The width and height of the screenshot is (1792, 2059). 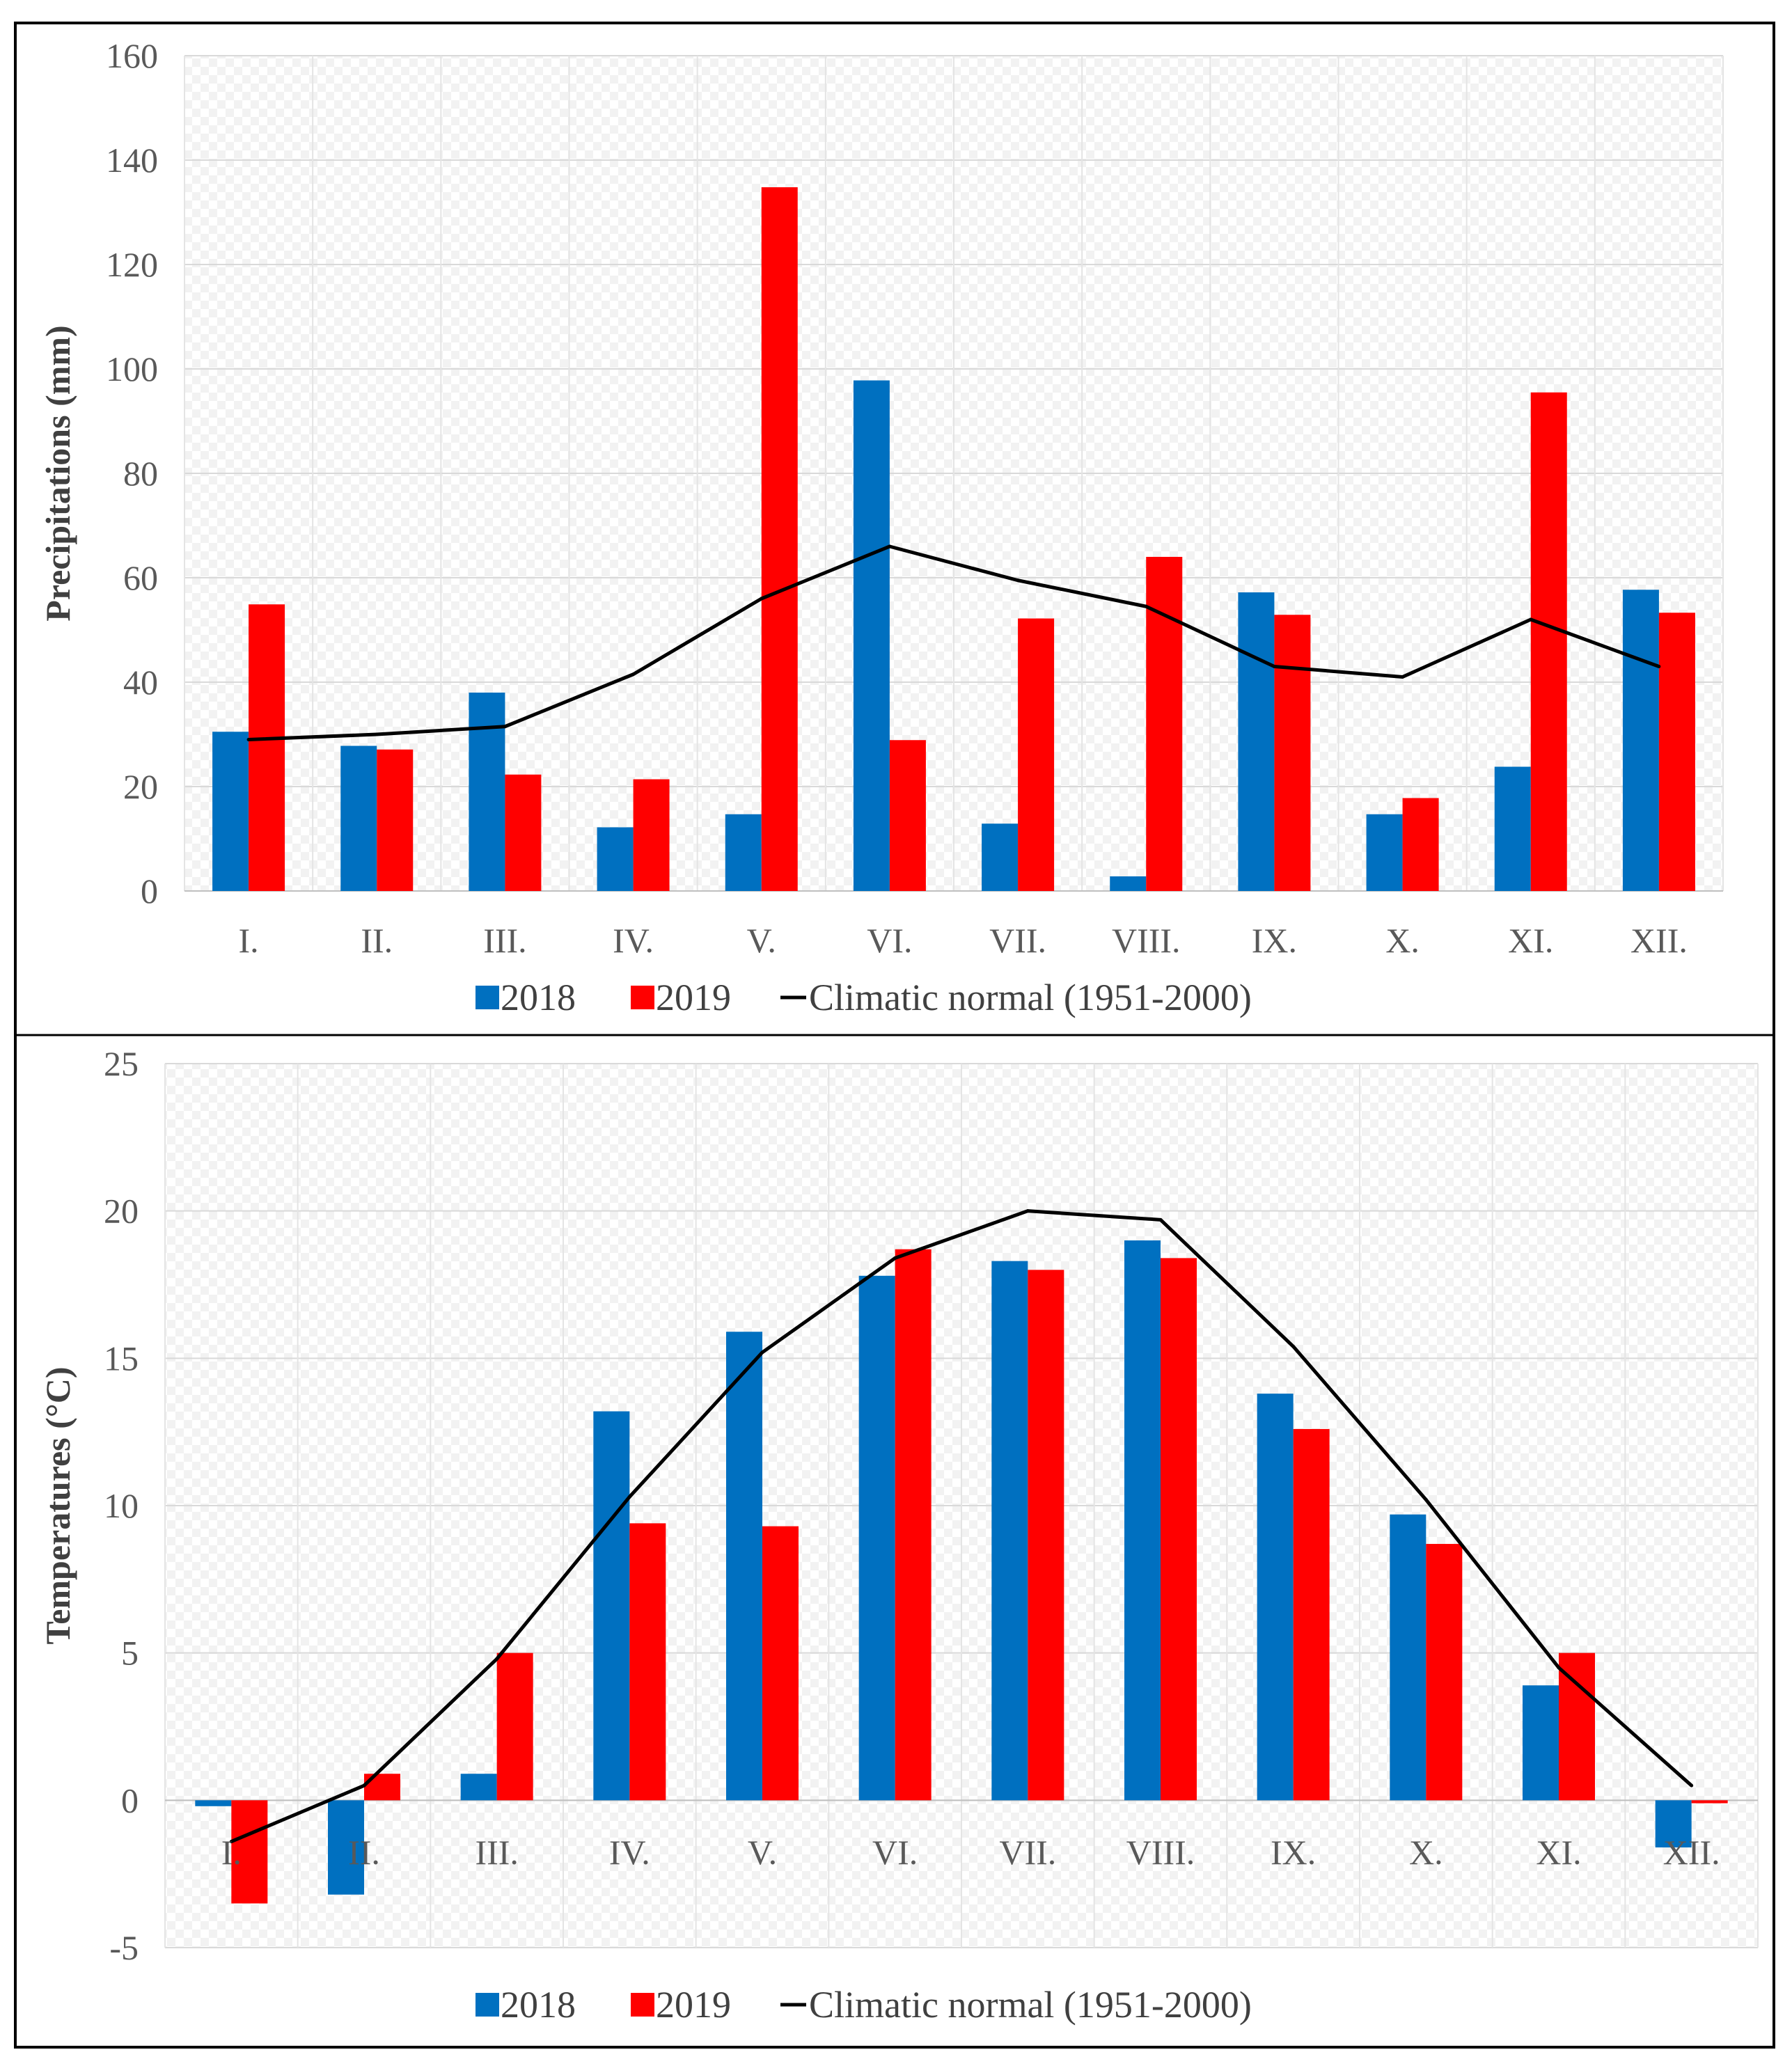 What do you see at coordinates (1179, 1529) in the screenshot?
I see `bar-2019-VIII` at bounding box center [1179, 1529].